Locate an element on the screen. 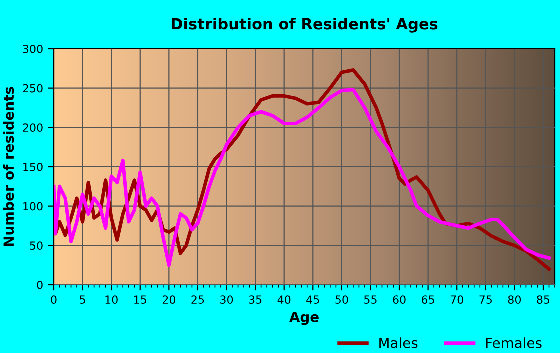  chart-title: Distribution of Residents' Ages is located at coordinates (305, 25).